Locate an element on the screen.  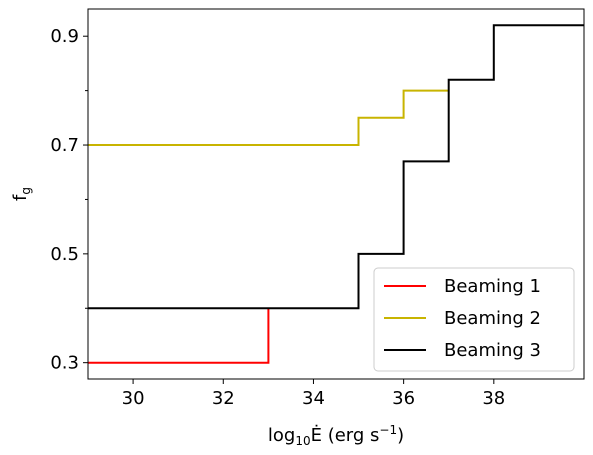
x-tick-label: 32 is located at coordinates (223, 398).